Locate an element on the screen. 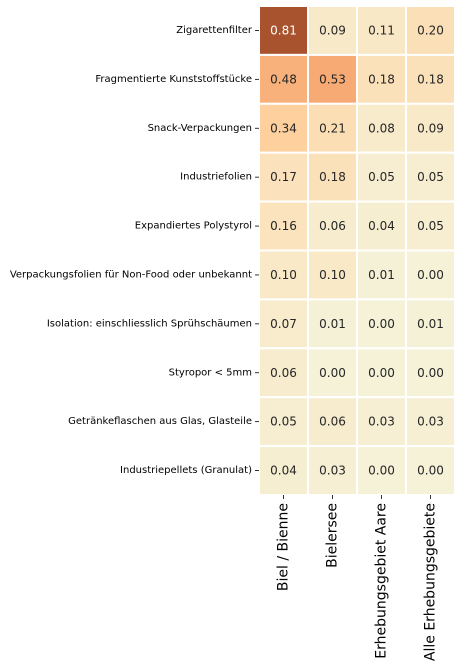 Image resolution: width=462 pixels, height=669 pixels. row-label: Expandiertes Polystyrol is located at coordinates (193, 226).